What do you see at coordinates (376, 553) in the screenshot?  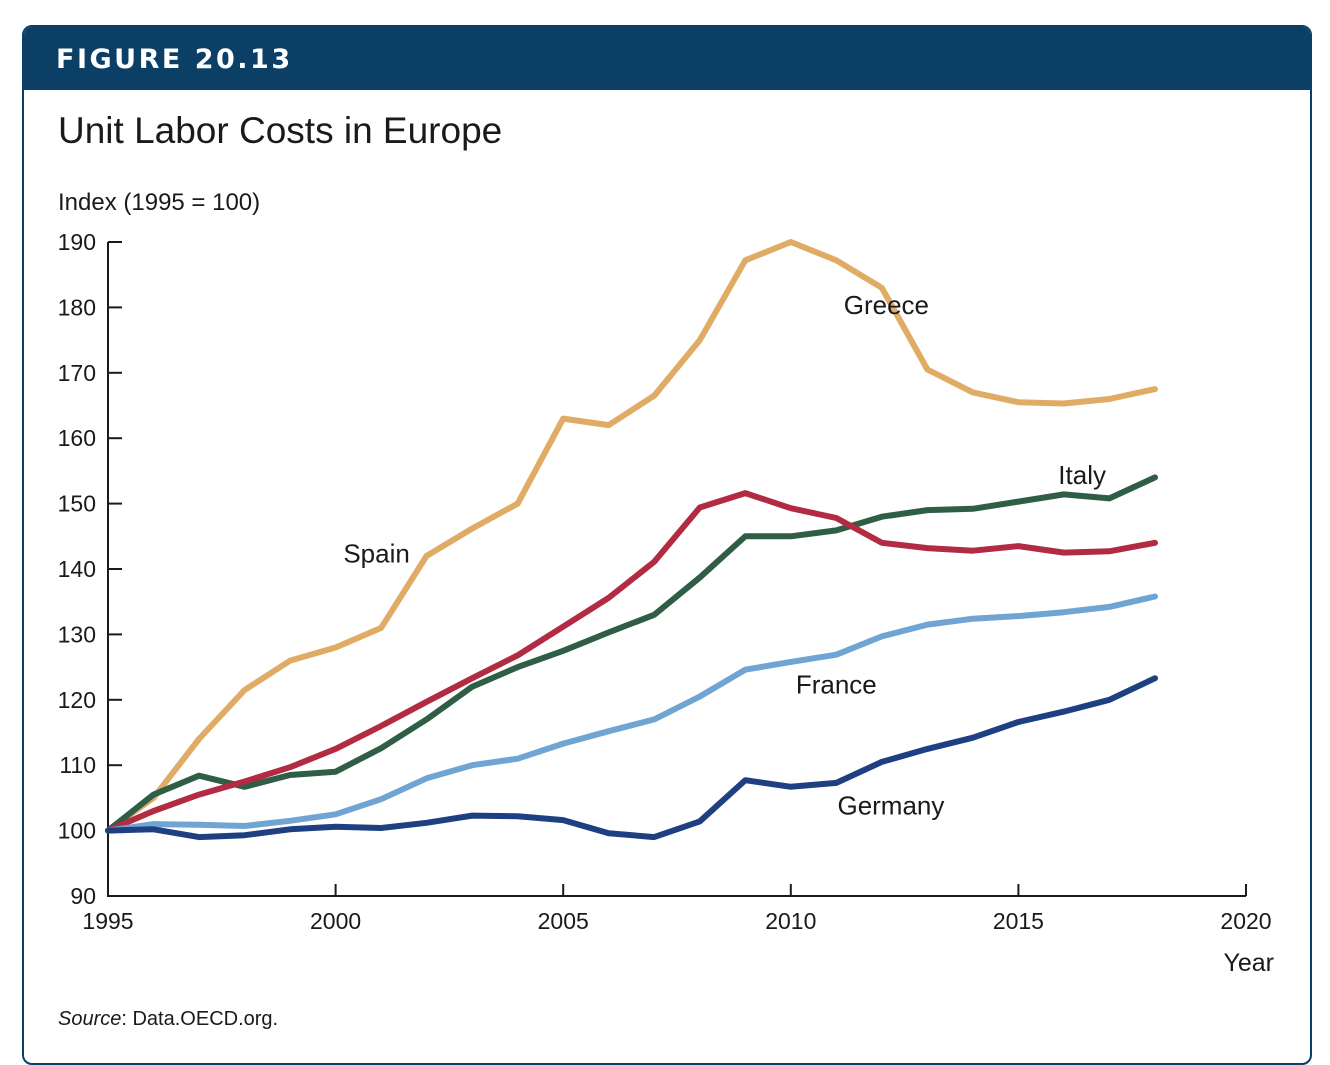 I see `series-label-spain: Spain` at bounding box center [376, 553].